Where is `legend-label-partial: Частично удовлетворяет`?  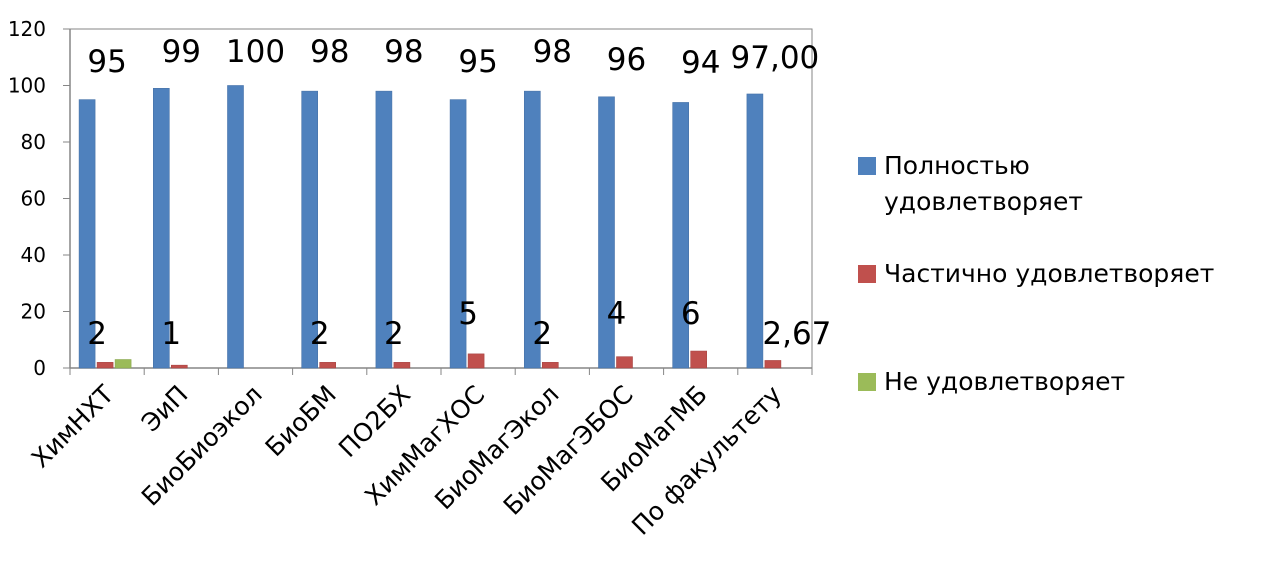 legend-label-partial: Частично удовлетворяет is located at coordinates (1049, 273).